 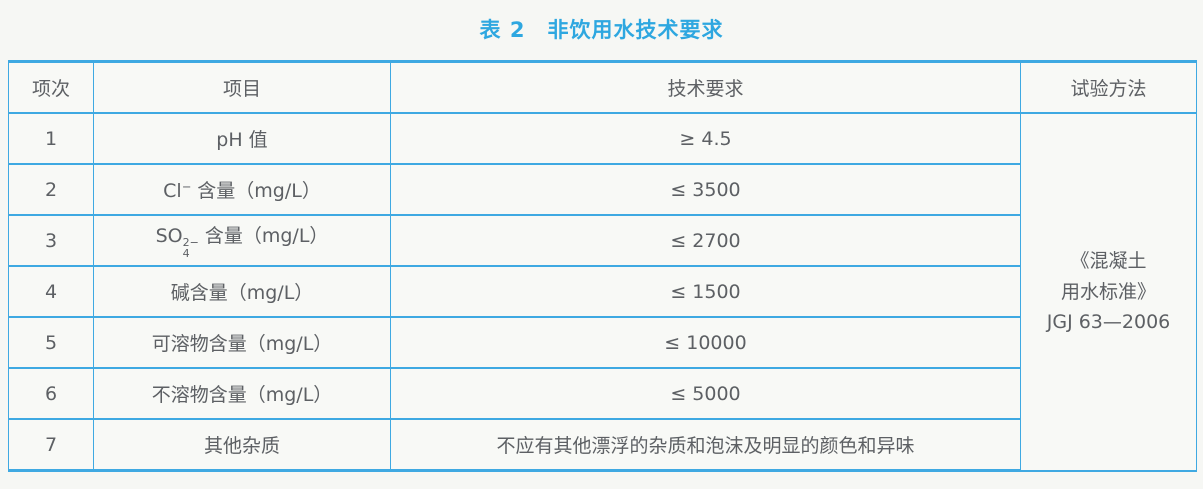 I want to click on chemical-formula: Cl− 含量（mg/L）, so click(x=242, y=190).